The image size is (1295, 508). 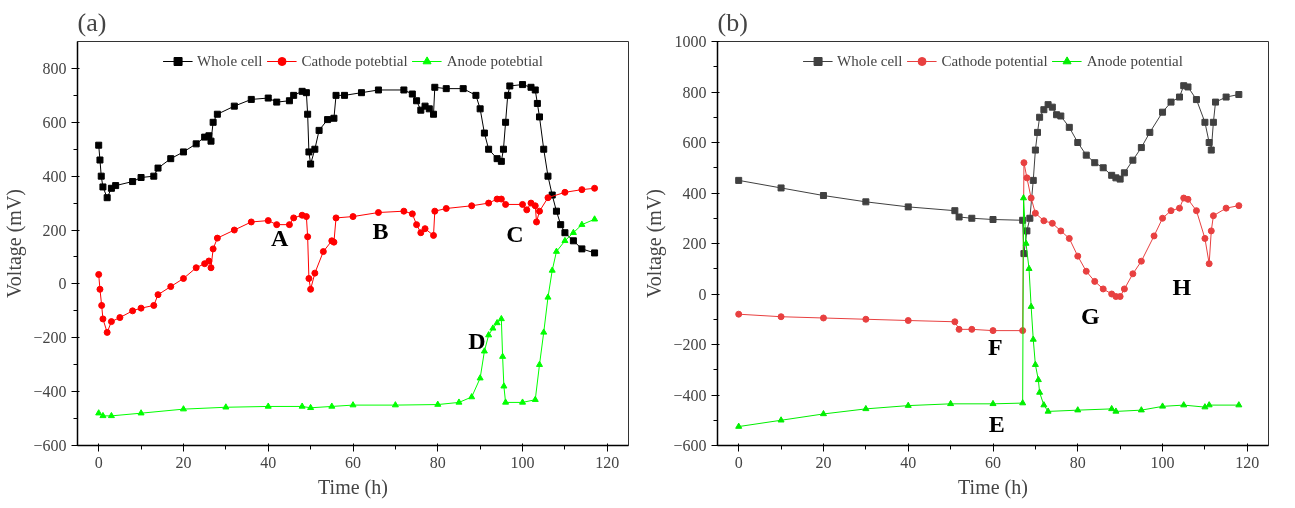 I want to click on annotation: F, so click(x=995, y=346).